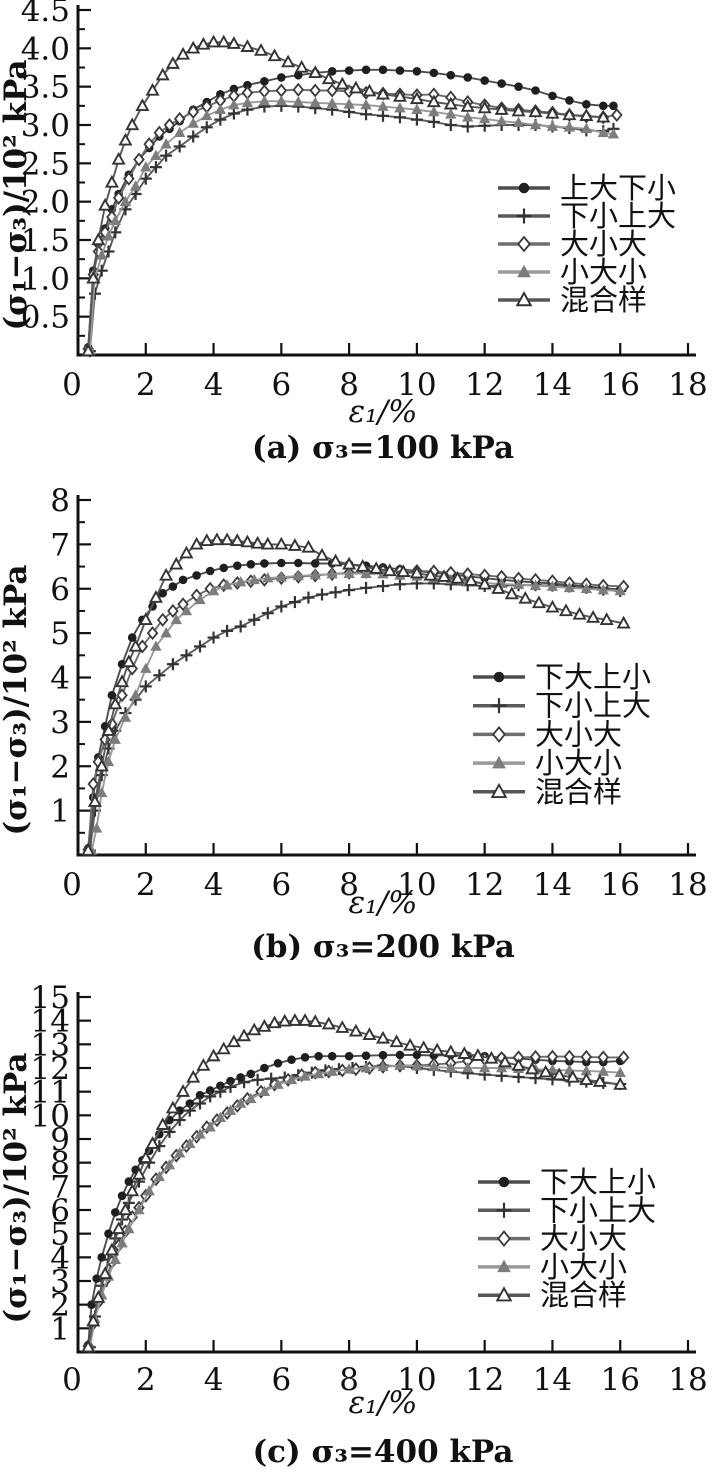 The width and height of the screenshot is (718, 1472). What do you see at coordinates (50, 1069) in the screenshot?
I see `y-tick-label: 12` at bounding box center [50, 1069].